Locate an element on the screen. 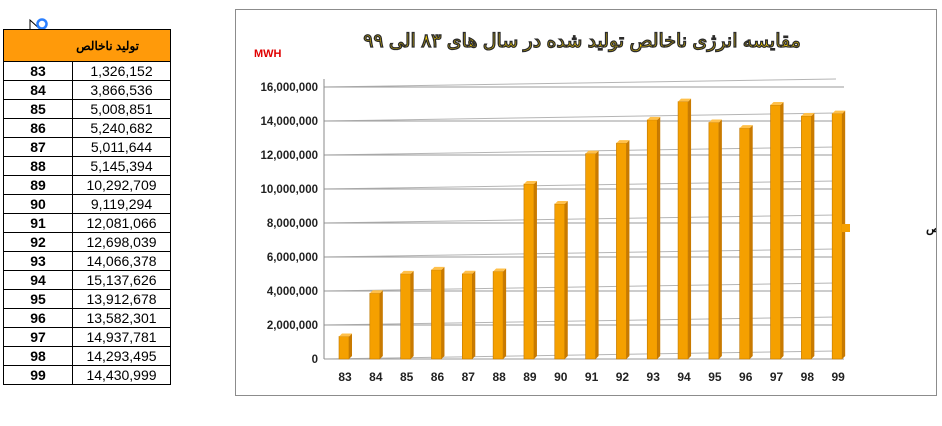 The image size is (942, 426). y-tick-label: 16,000,000 is located at coordinates (289, 88).